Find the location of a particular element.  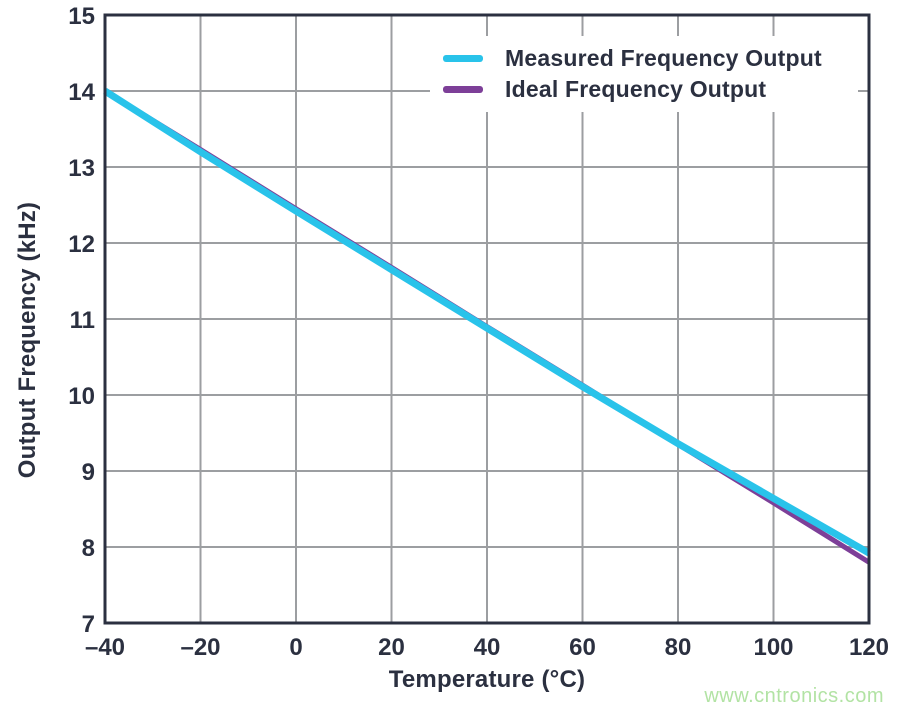

legend-item-measured: Measured Frequency Output is located at coordinates (644, 58).